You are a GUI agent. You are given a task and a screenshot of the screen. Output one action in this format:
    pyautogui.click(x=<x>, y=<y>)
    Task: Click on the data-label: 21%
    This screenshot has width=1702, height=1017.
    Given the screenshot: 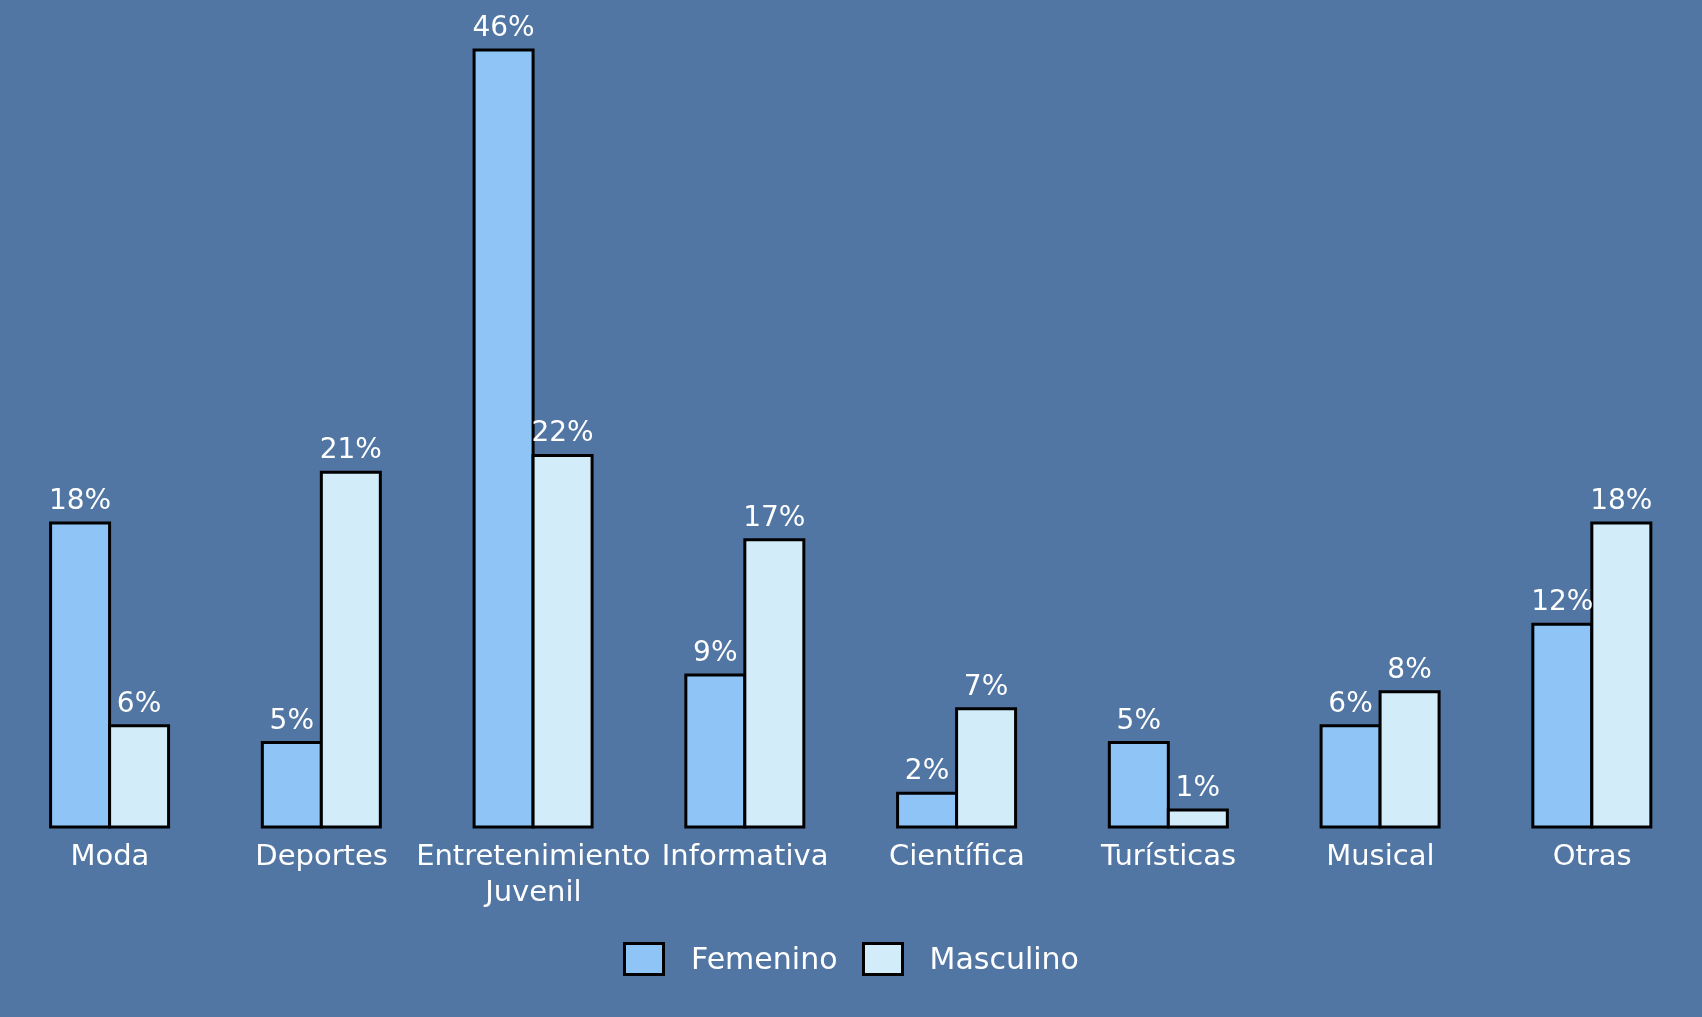 What is the action you would take?
    pyautogui.click(x=350, y=449)
    